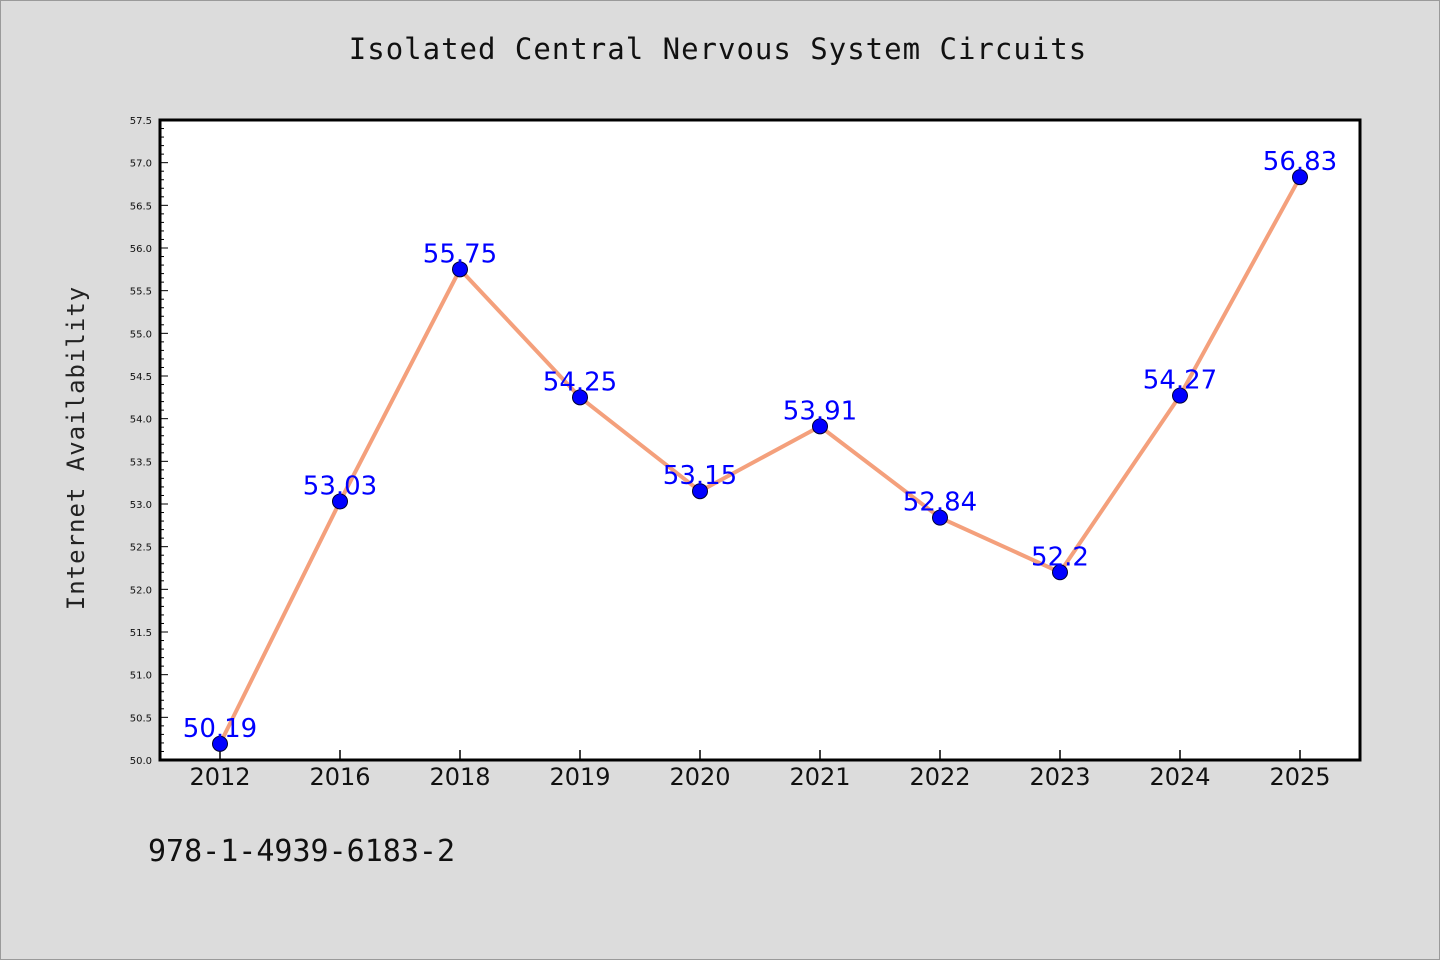 The image size is (1440, 960). I want to click on y-tick-label: 52.0, so click(141, 590).